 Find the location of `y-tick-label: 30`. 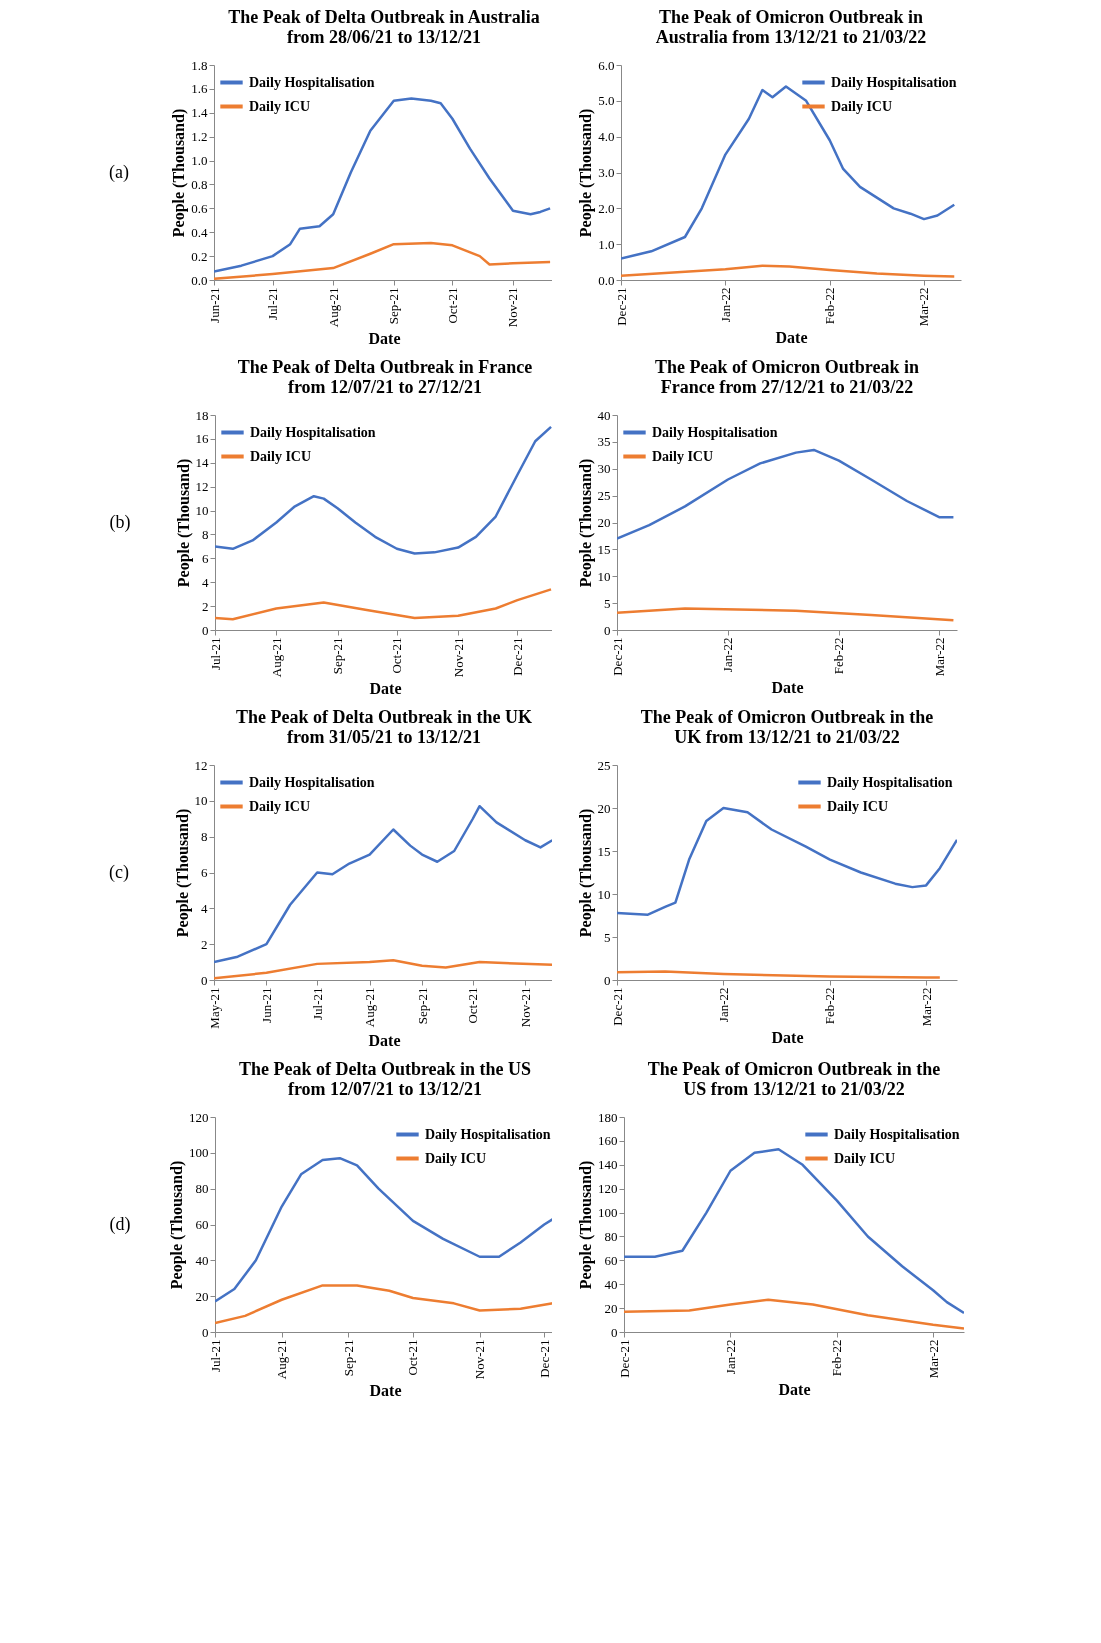

y-tick-label: 30 is located at coordinates (604, 469).